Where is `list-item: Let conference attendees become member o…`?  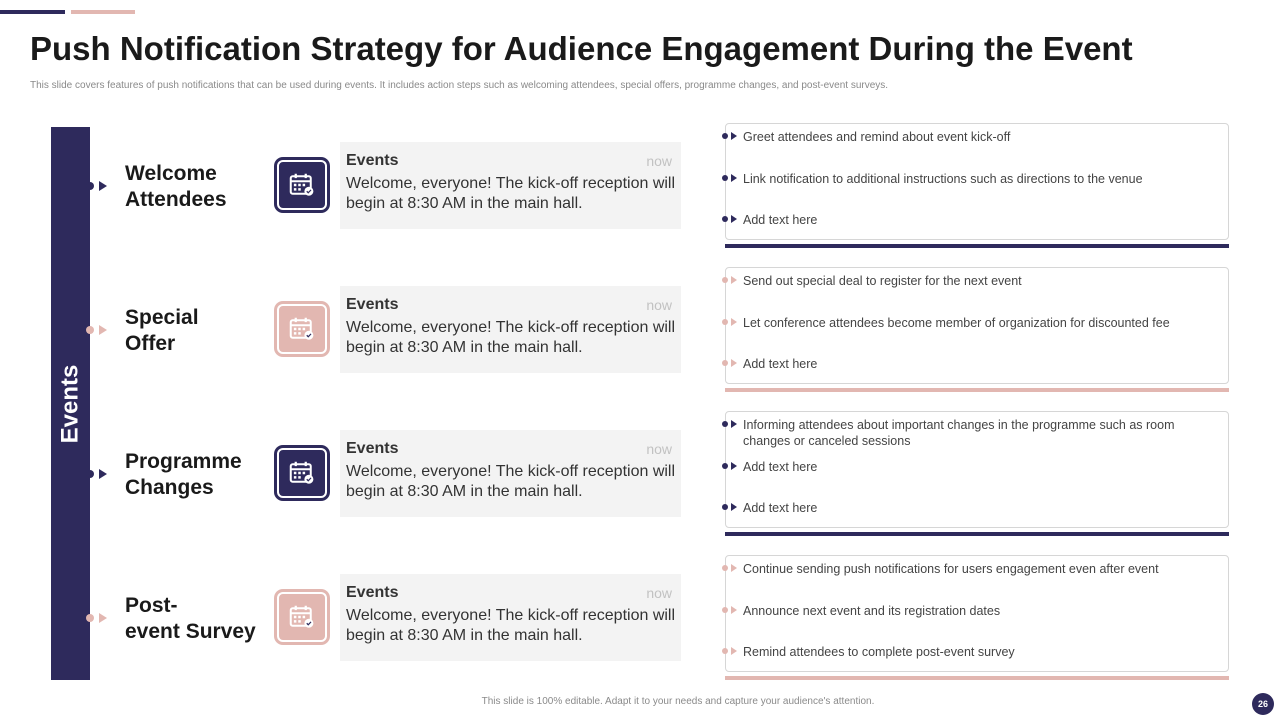
list-item: Let conference attendees become member o… is located at coordinates (967, 323).